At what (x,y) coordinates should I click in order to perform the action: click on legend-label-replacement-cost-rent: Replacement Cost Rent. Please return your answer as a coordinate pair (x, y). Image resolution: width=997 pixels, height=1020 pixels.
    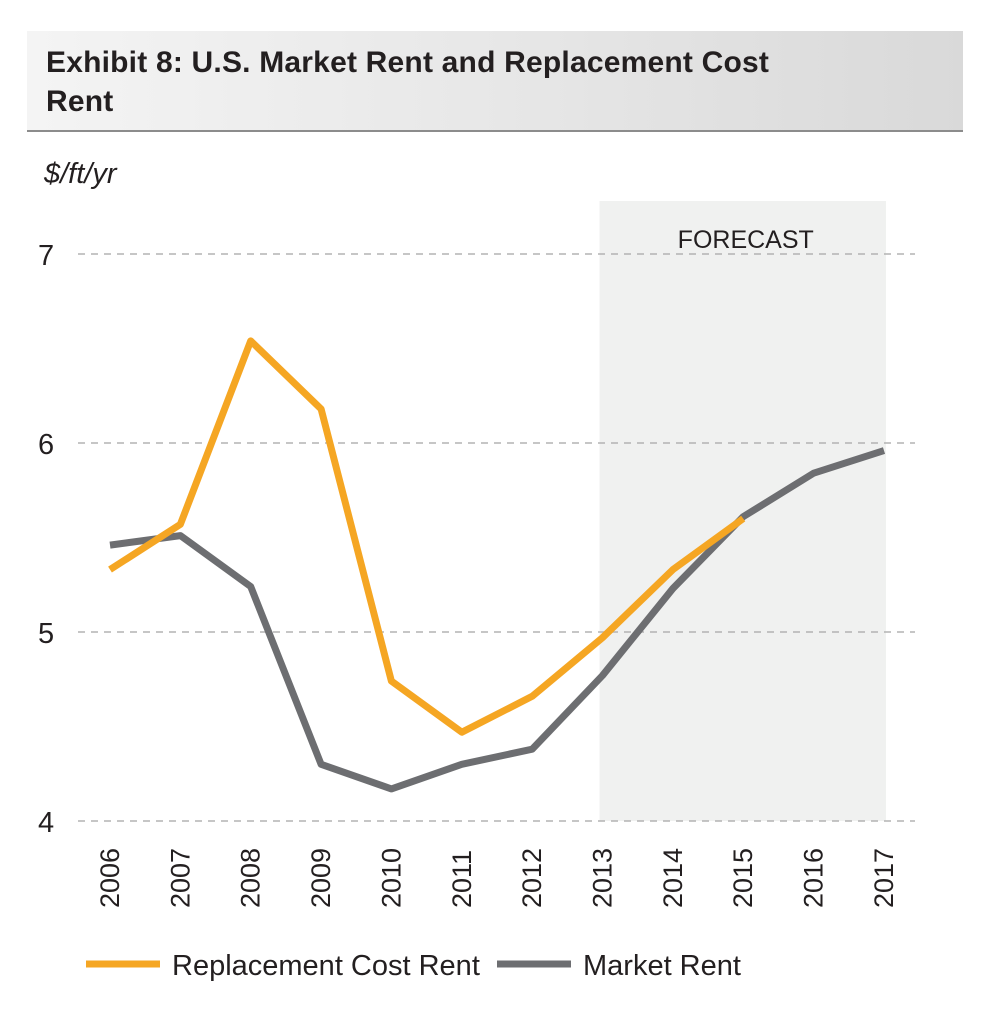
    Looking at the image, I should click on (326, 966).